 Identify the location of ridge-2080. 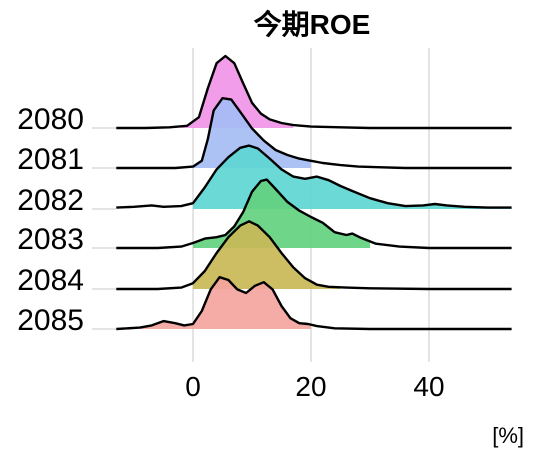
(314, 92).